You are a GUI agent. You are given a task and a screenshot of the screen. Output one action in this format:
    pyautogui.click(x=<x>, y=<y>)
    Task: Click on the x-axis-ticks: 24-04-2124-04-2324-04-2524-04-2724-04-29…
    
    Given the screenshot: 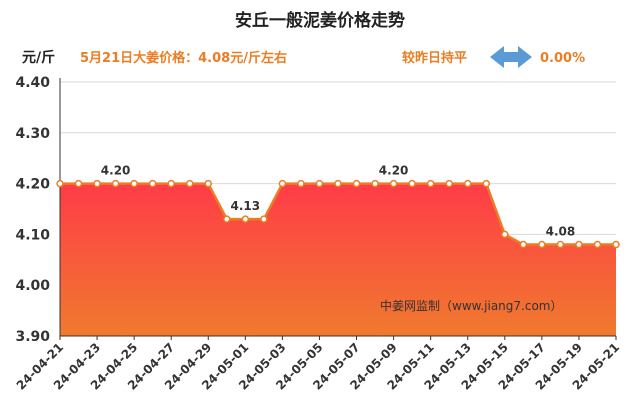 What is the action you would take?
    pyautogui.click(x=318, y=364)
    